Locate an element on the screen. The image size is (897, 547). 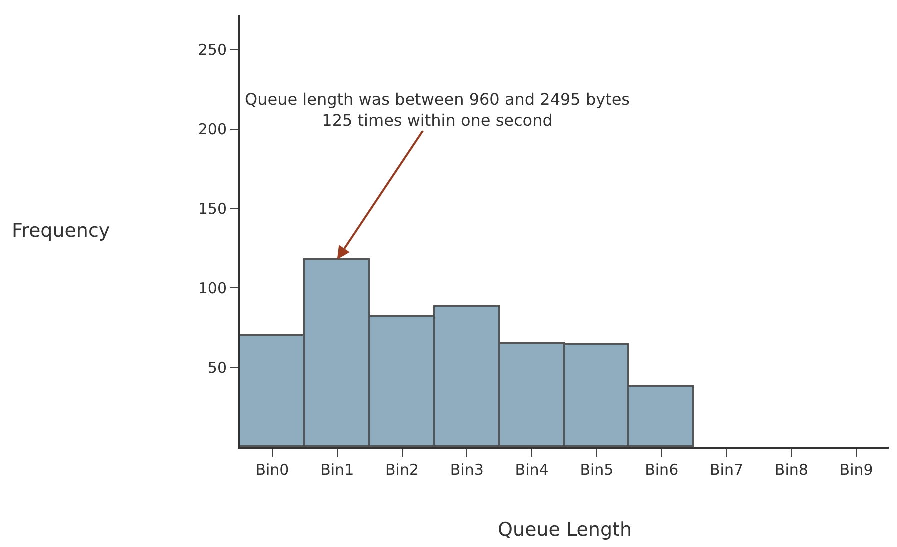
annotation: Queue length was between 960 and 2495 bytes 125 times within one second is located at coordinates (437, 110).